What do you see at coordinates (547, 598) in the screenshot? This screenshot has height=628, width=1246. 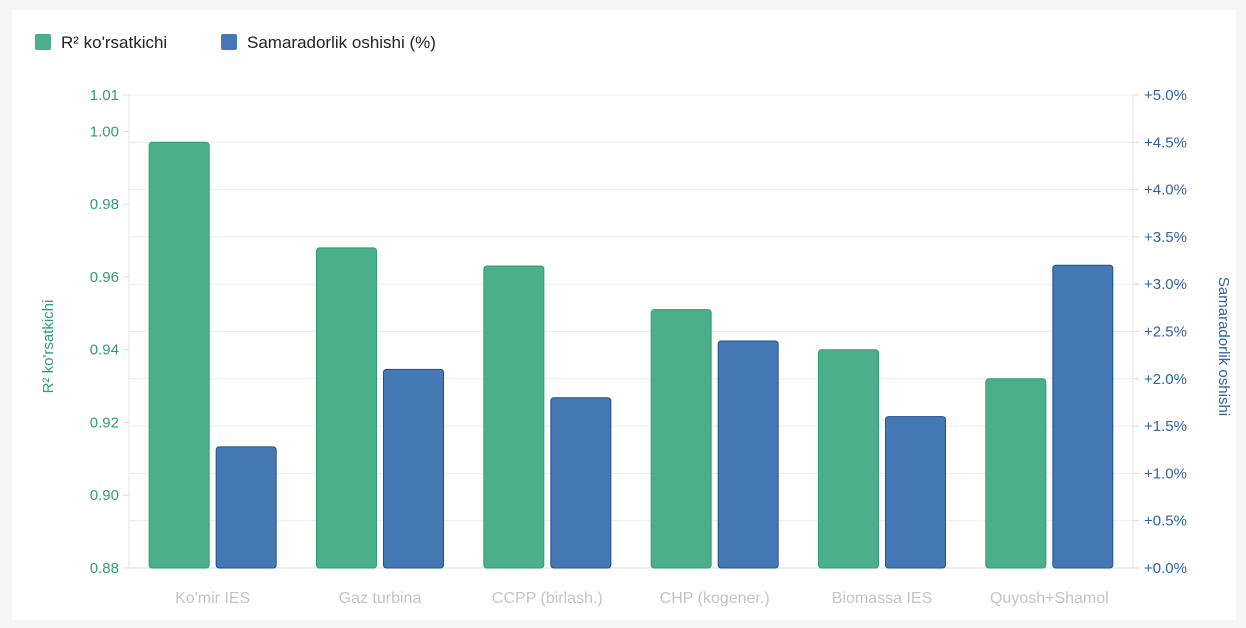 I see `x-tick-label: CCPP (birlash.)` at bounding box center [547, 598].